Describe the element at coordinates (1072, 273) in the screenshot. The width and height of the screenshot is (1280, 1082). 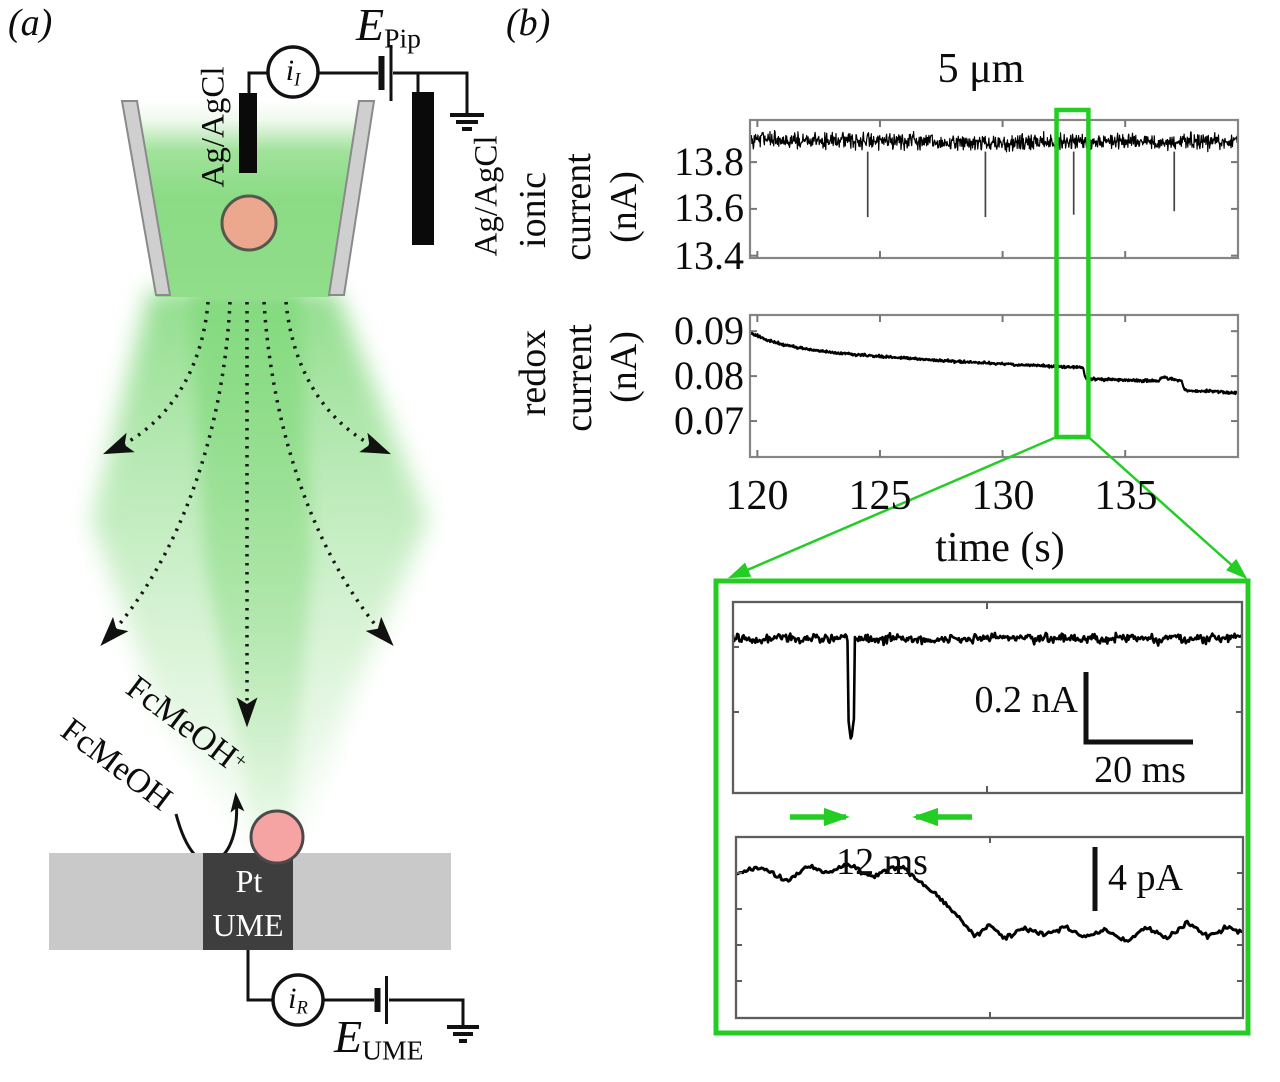
I see `highlight-rect` at that location.